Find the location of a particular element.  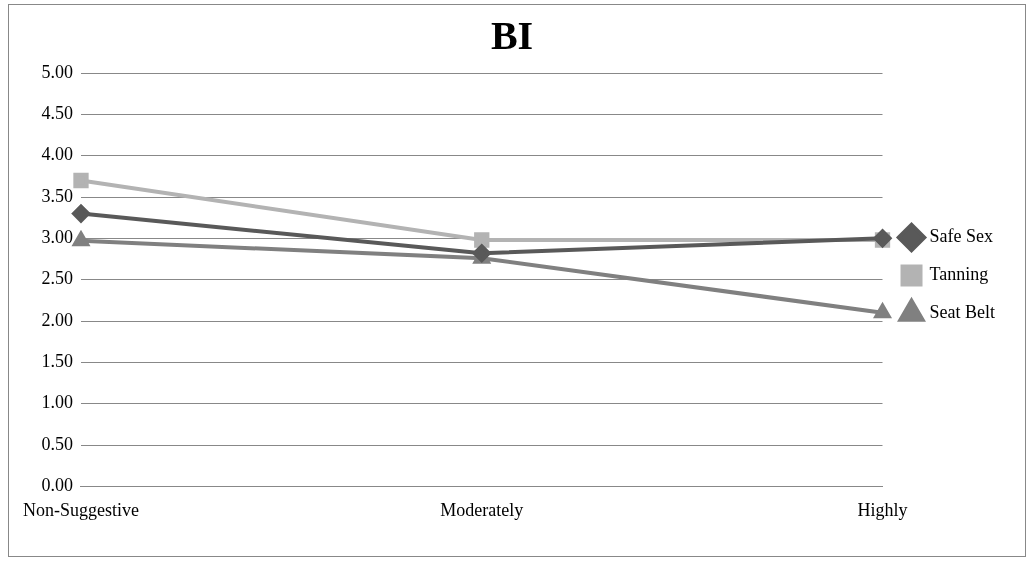

legend-label: Seat Belt is located at coordinates (962, 312).